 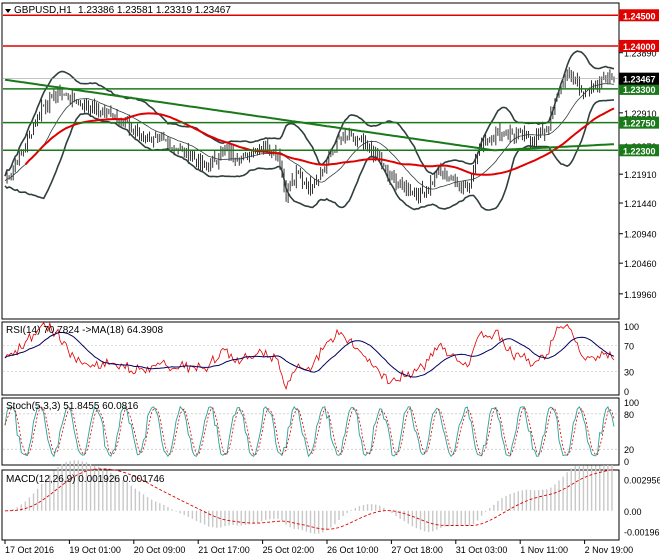 I want to click on rsi-ma-line, so click(x=309, y=354).